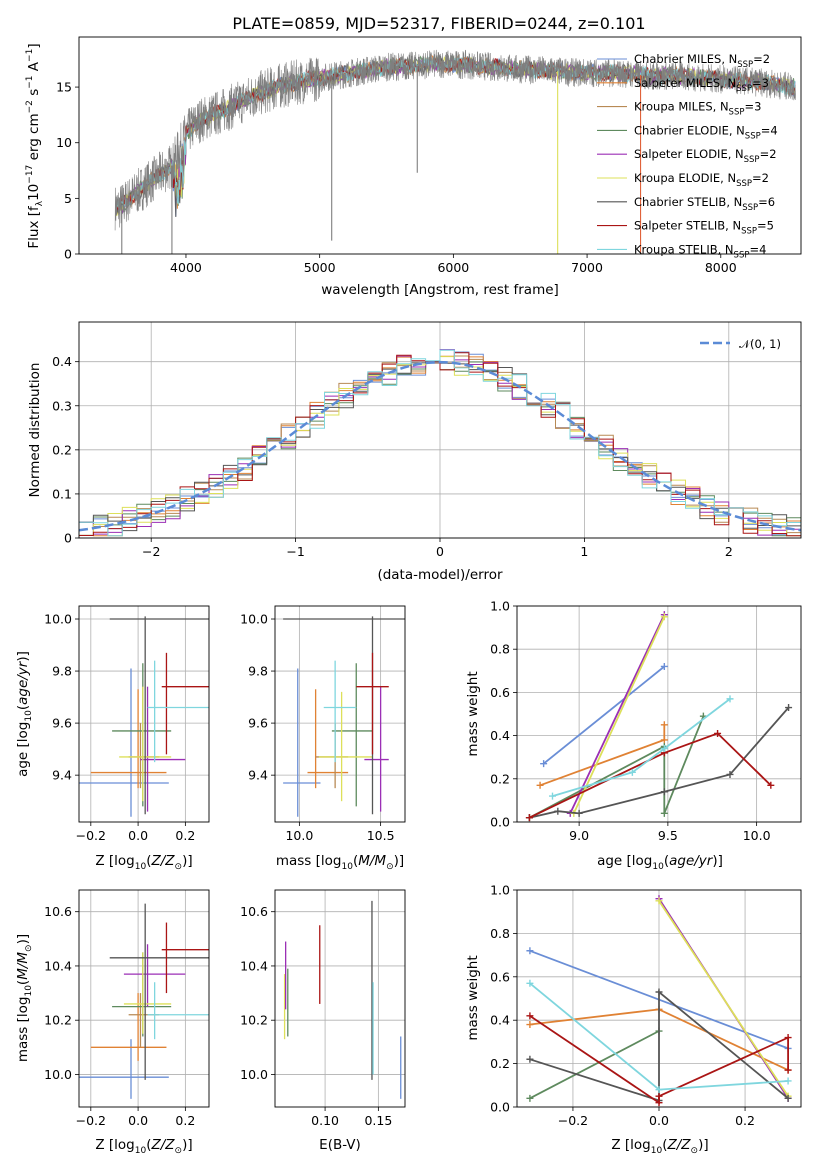 The height and width of the screenshot is (1170, 819). What do you see at coordinates (579, 835) in the screenshot?
I see `x-tick-label: 9.0` at bounding box center [579, 835].